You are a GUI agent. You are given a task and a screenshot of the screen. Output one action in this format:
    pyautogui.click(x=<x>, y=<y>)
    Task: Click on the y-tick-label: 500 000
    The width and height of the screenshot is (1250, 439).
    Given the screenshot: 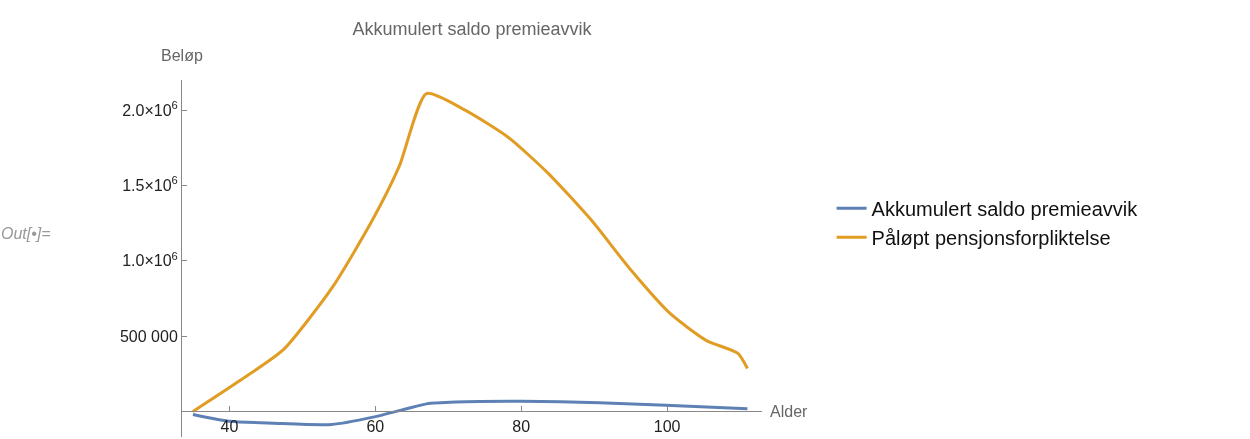 What is the action you would take?
    pyautogui.click(x=148, y=336)
    